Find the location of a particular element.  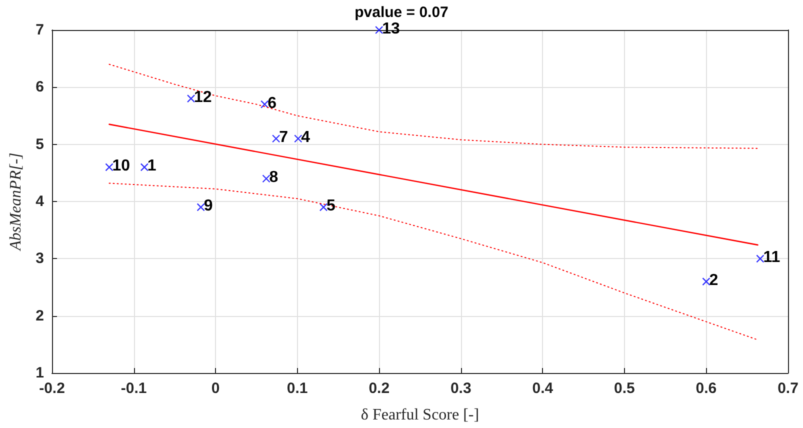

annotation: 4 is located at coordinates (305, 137).